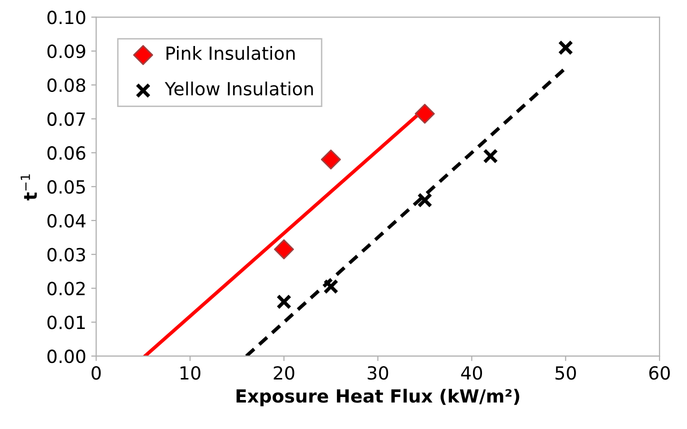 This screenshot has height=429, width=687. I want to click on x-tick-label: 30, so click(378, 373).